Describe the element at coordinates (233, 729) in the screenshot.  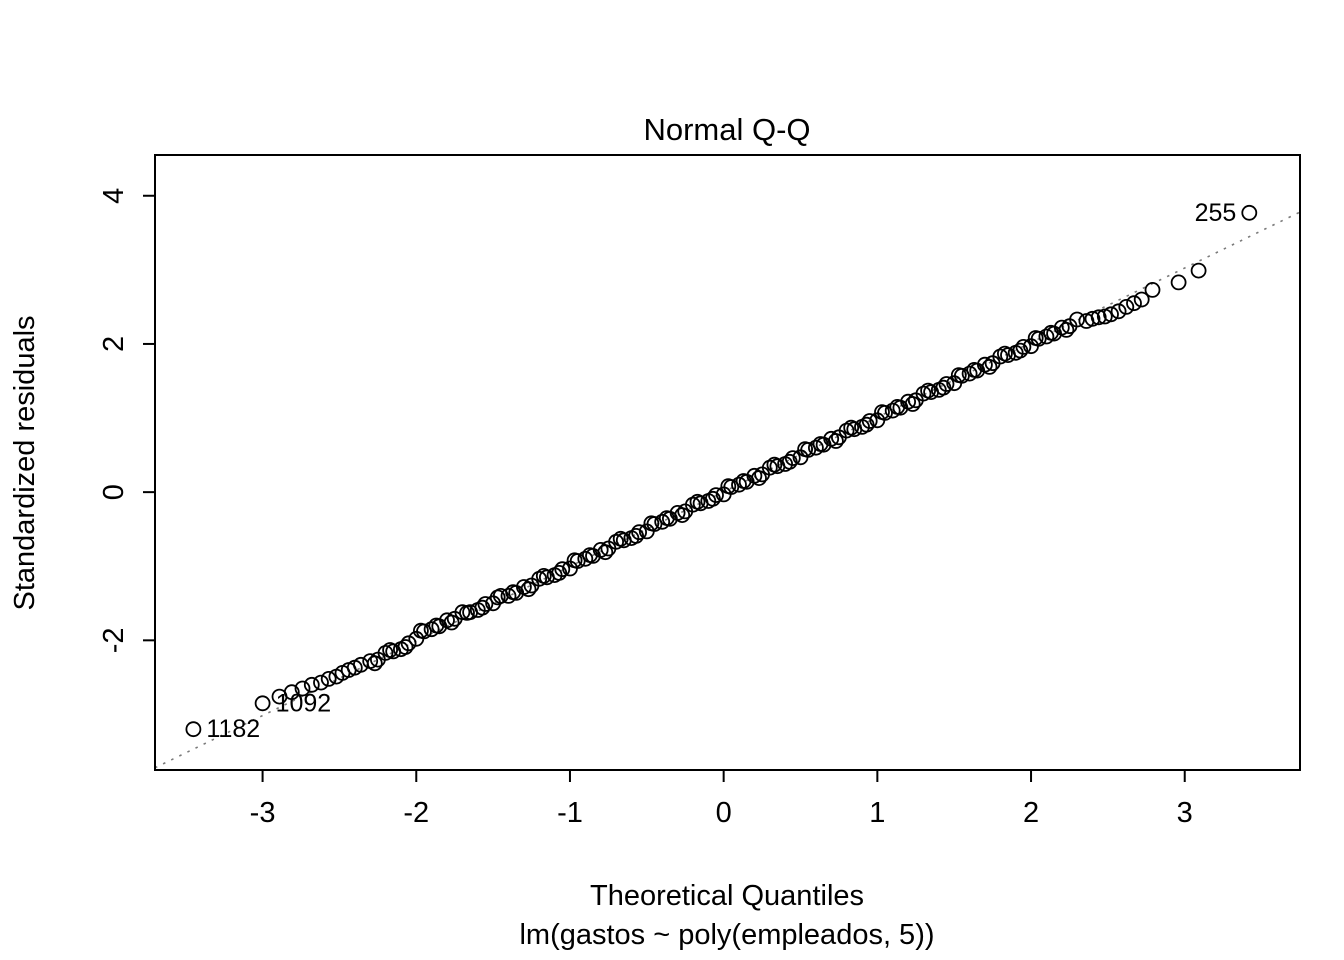
I see `point-label: 1182` at that location.